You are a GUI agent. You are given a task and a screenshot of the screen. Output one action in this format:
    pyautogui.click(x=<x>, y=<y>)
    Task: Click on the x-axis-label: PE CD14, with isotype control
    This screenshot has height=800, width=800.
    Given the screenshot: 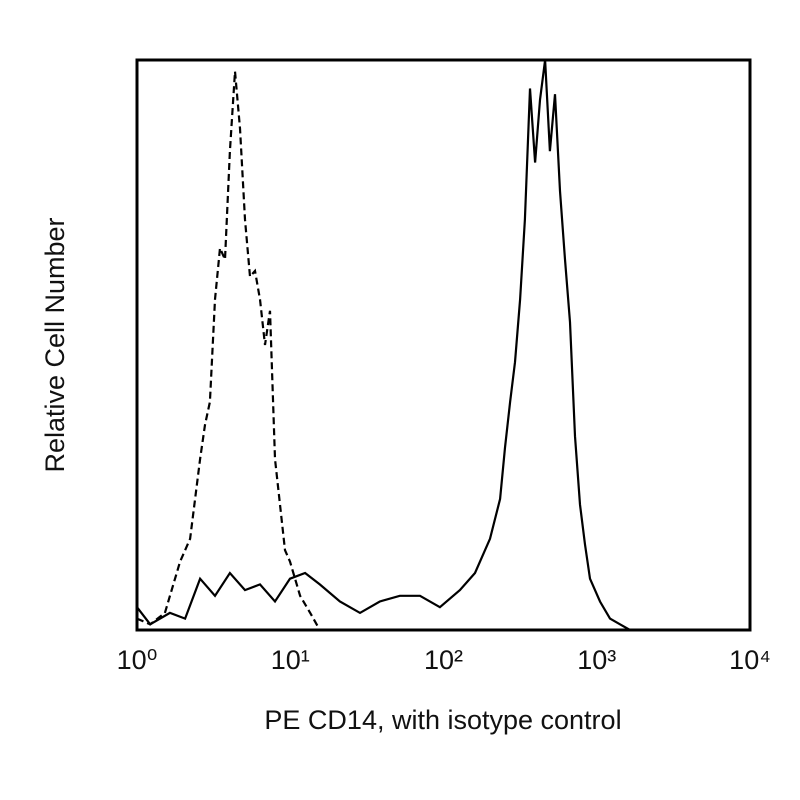 What is the action you would take?
    pyautogui.click(x=442, y=720)
    